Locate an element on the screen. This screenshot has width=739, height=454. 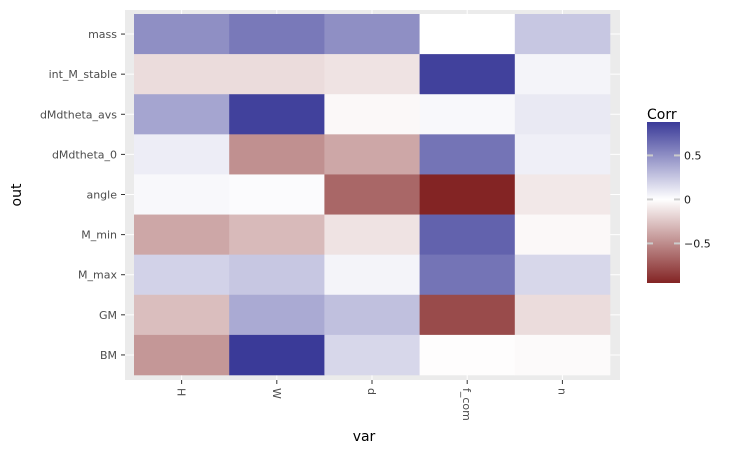
x-tick-label: f_com is located at coordinates (466, 404).